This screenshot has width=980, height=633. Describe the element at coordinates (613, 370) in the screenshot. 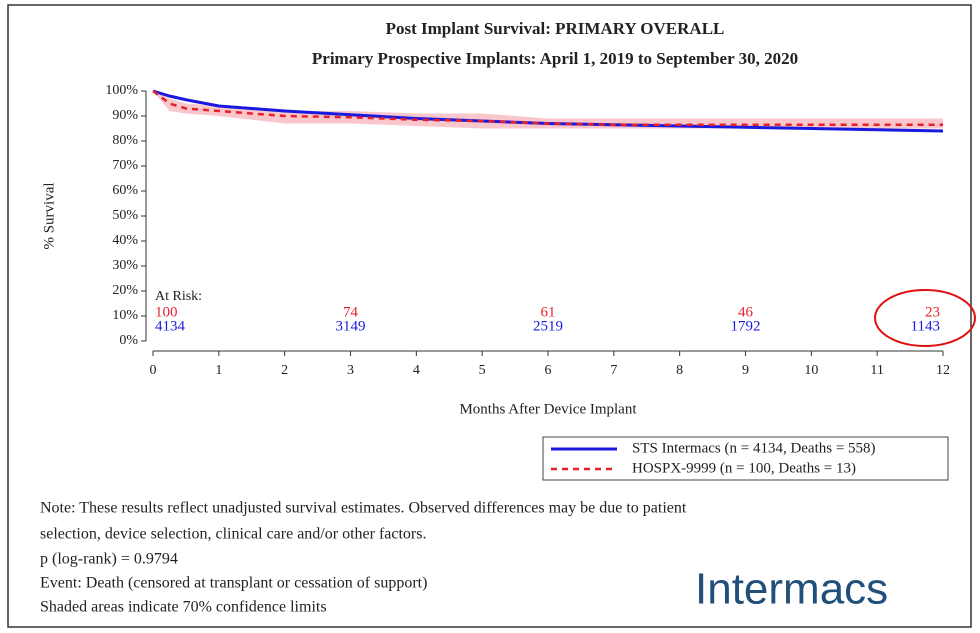

I see `x-tick-label: 7` at that location.